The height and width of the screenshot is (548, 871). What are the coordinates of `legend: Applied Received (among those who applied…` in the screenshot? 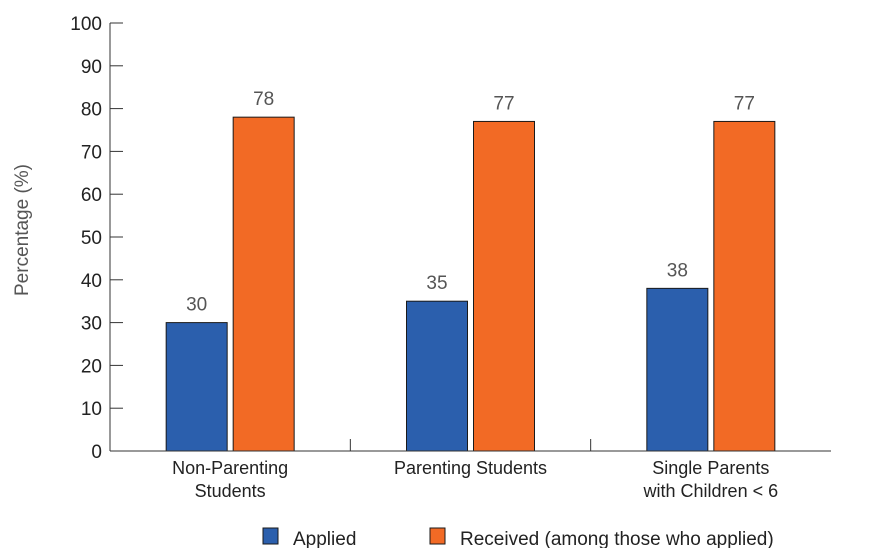 It's located at (518, 537).